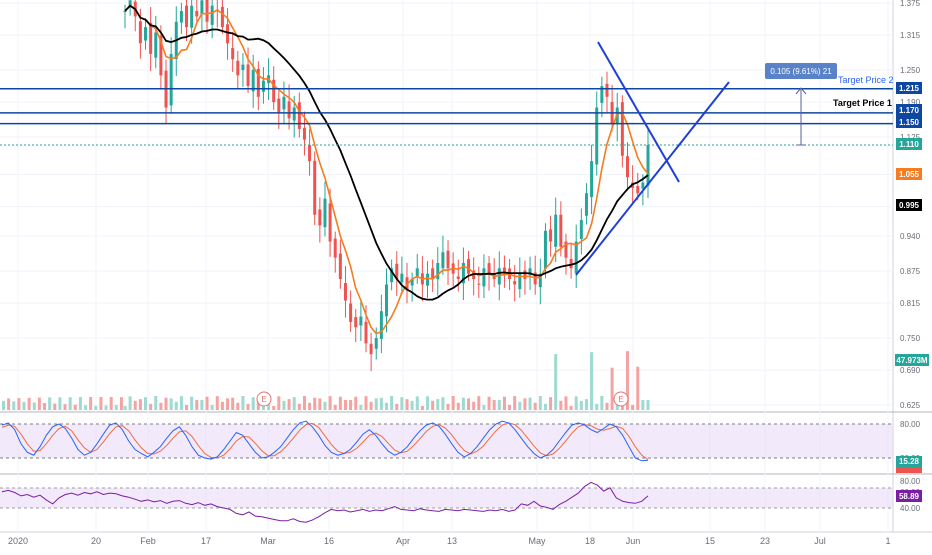 The image size is (932, 555). I want to click on time-tick-label: May, so click(537, 541).